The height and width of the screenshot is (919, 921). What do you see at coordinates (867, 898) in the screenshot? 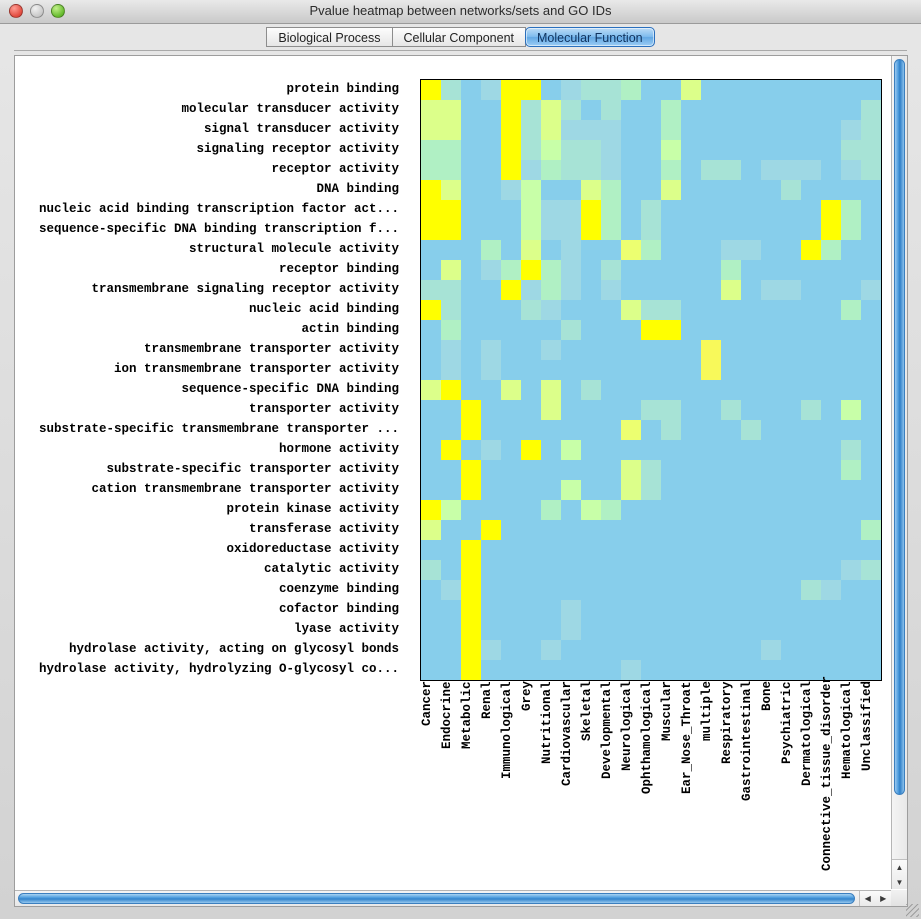
I see `scroll-left-icon: ◀` at bounding box center [867, 898].